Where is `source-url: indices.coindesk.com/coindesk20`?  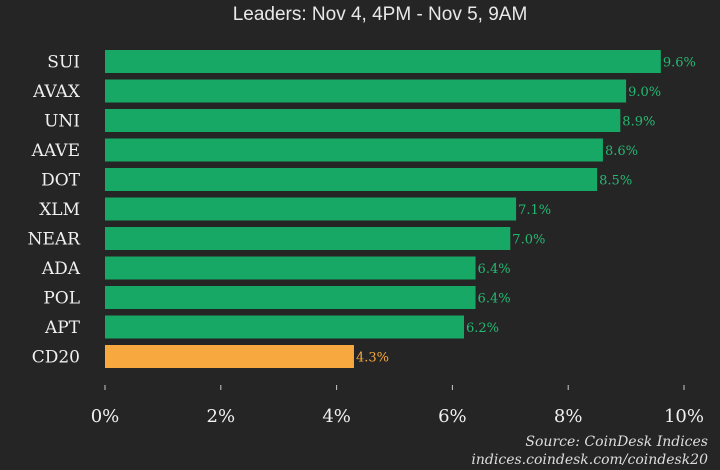 source-url: indices.coindesk.com/coindesk20 is located at coordinates (589, 460).